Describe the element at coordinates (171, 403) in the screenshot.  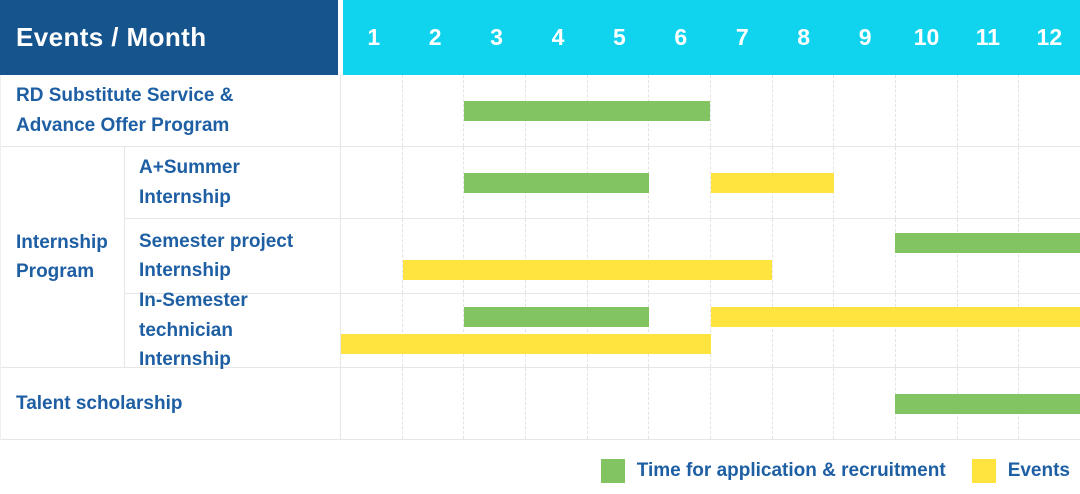
I see `row-label-talent-scholarship: Talent scholarship` at that location.